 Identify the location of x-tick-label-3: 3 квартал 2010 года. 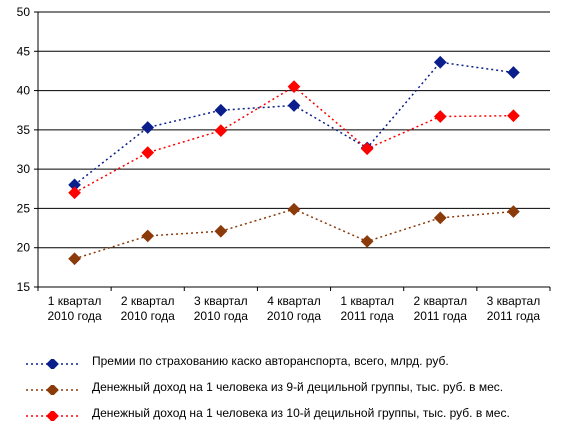
(221, 308).